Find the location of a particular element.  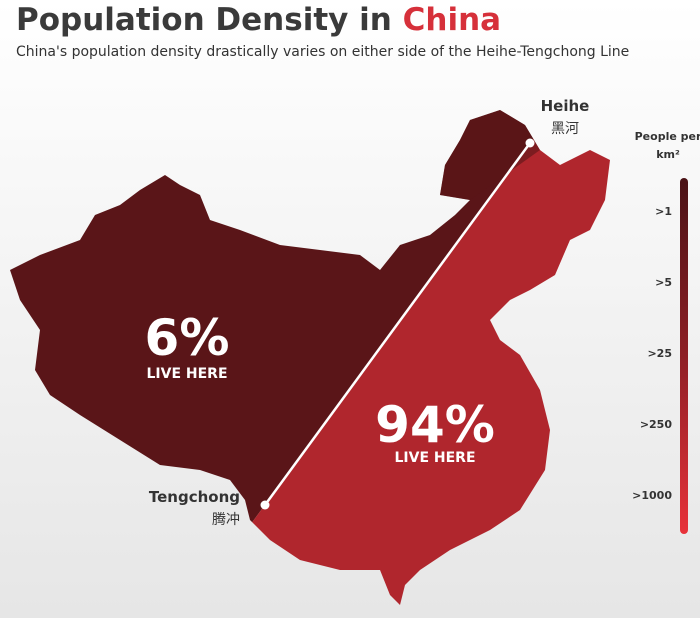

title-highlight: China is located at coordinates (452, 20).